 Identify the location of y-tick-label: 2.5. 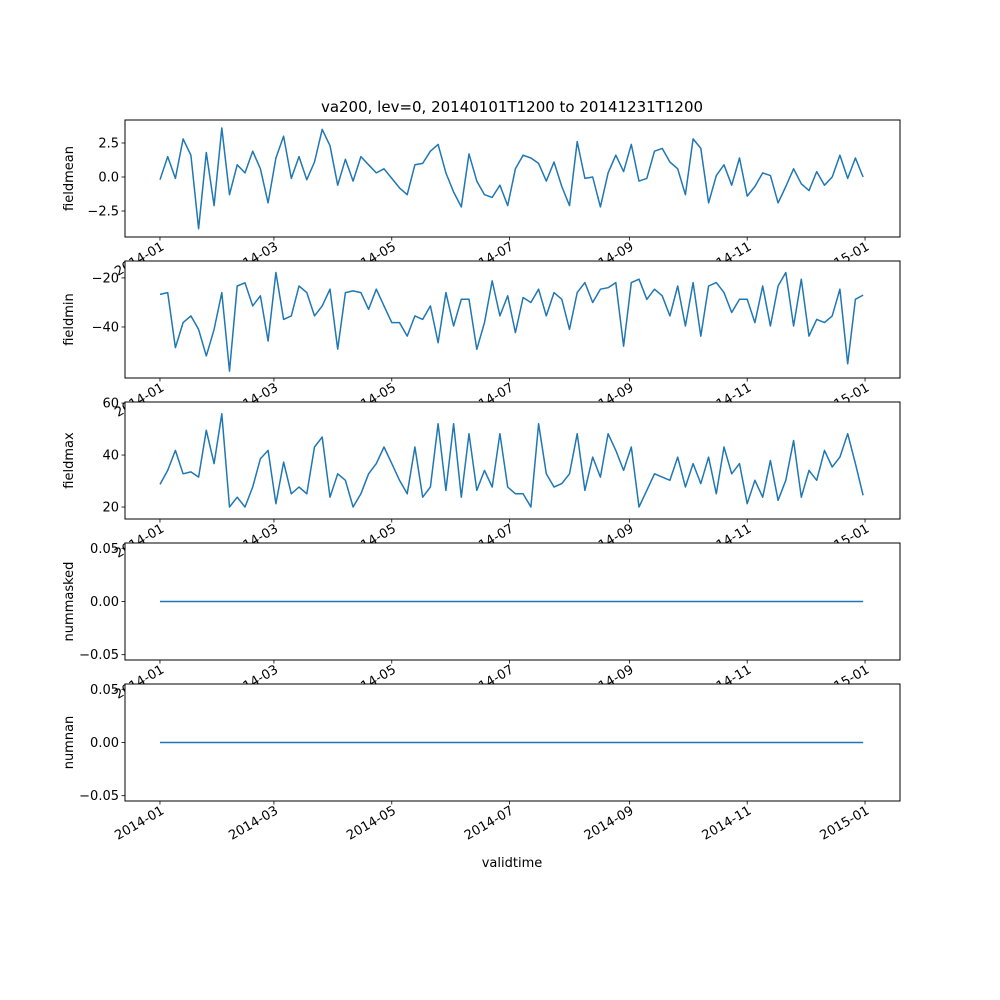
(108, 143).